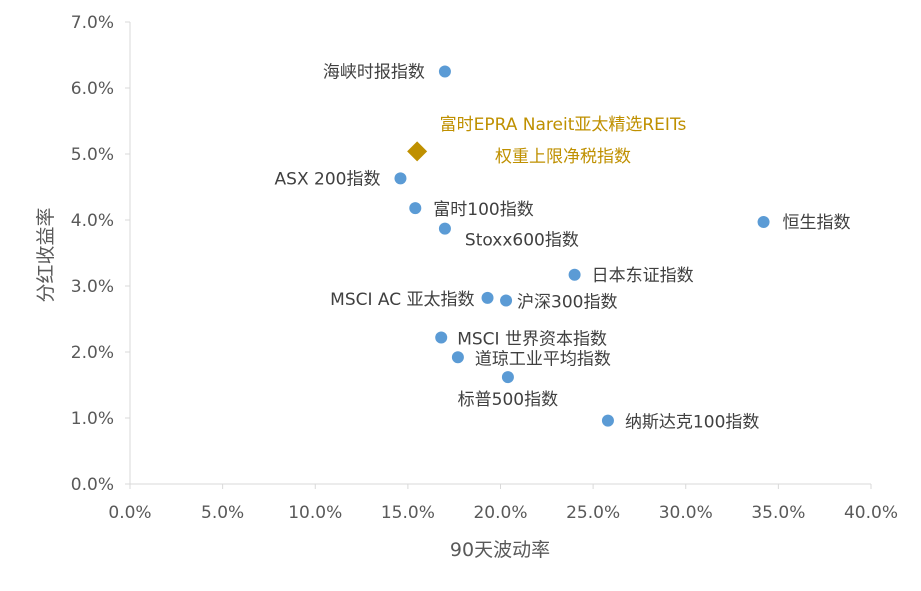  What do you see at coordinates (871, 513) in the screenshot?
I see `x-tick-label: 40.0%` at bounding box center [871, 513].